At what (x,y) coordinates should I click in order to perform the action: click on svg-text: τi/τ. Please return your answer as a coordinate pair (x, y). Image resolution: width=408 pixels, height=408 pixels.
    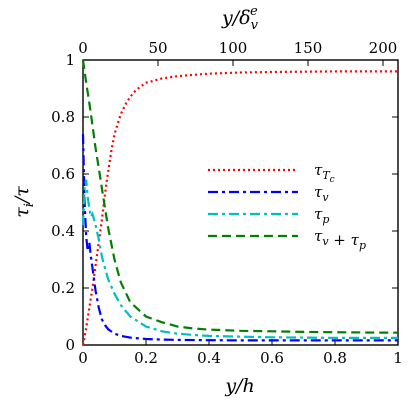
    Looking at the image, I should click on (24, 202).